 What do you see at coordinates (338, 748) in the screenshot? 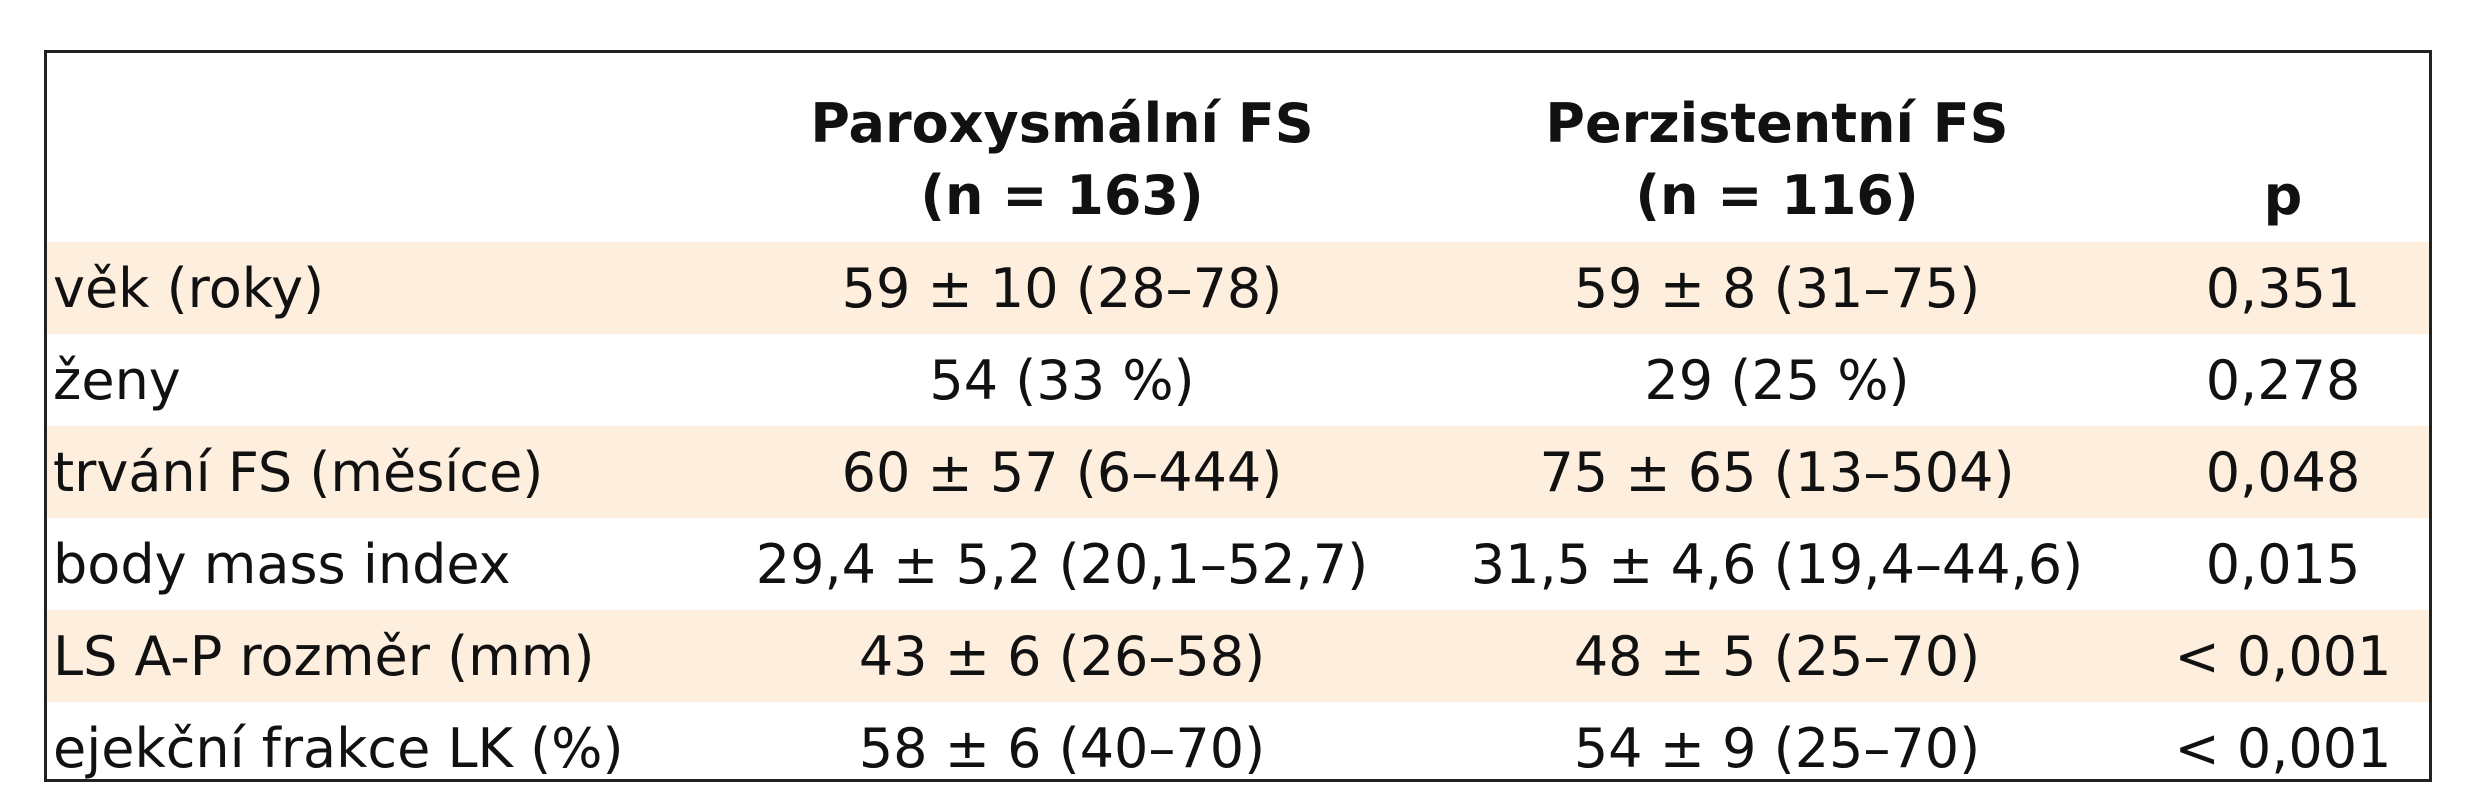
I see `row-label: ejekční frakce LK (%)` at bounding box center [338, 748].